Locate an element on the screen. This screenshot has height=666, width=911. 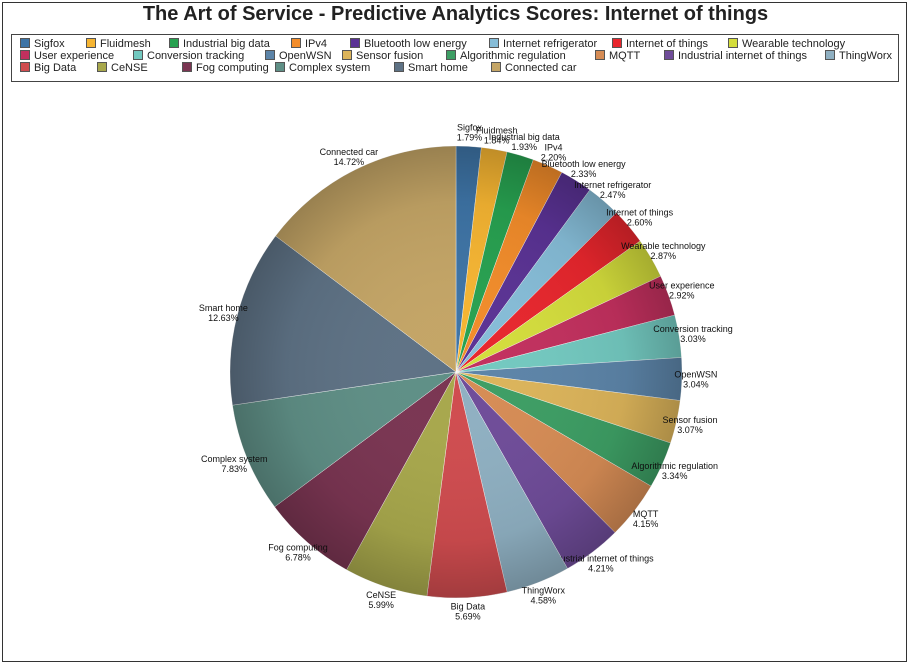
legend-label: CeNSE is located at coordinates (129, 68).